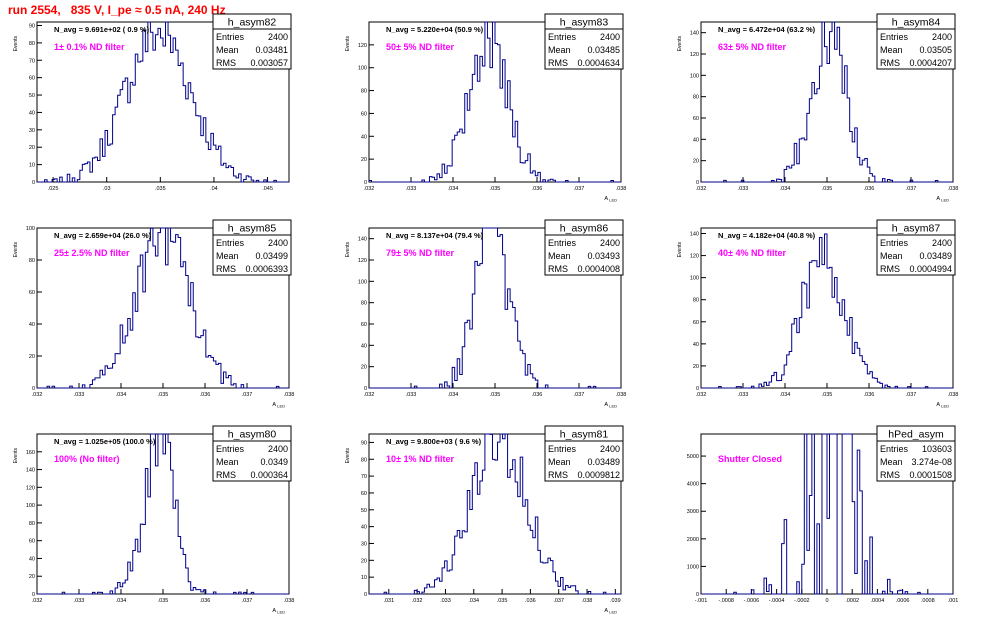 Image resolution: width=996 pixels, height=622 pixels. What do you see at coordinates (266, 269) in the screenshot?
I see `stats-value: 0.0006393` at bounding box center [266, 269].